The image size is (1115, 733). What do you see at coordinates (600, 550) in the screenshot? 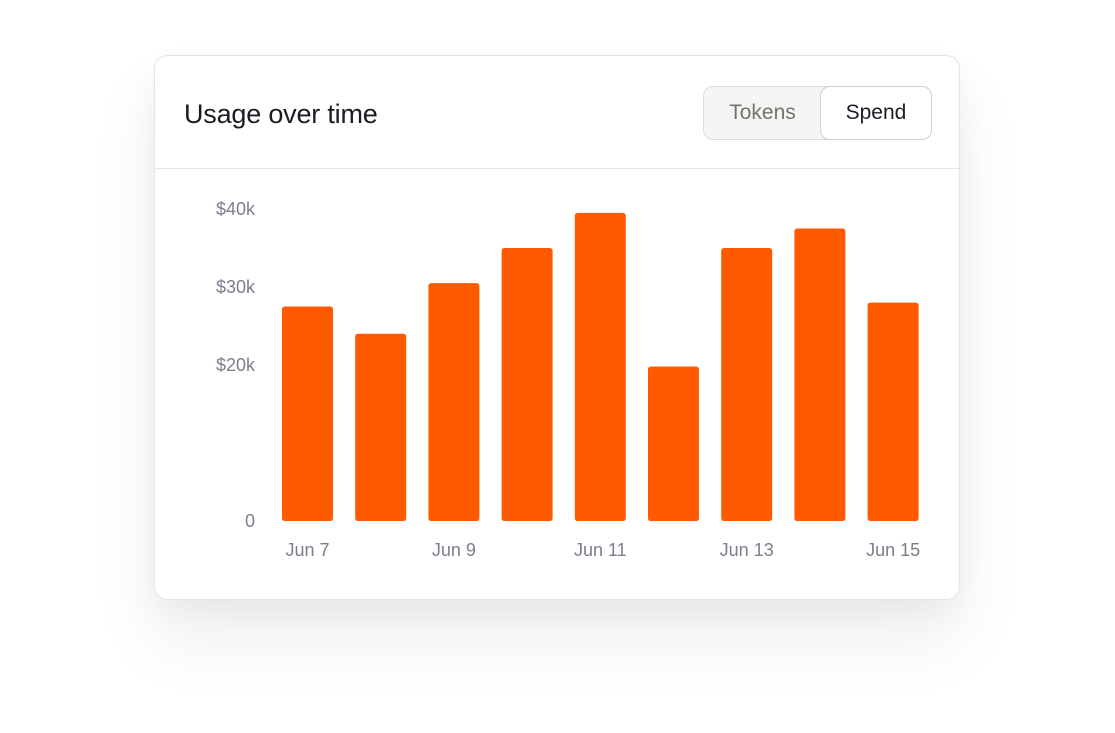
I see `x-tick-label: Jun 11` at bounding box center [600, 550].